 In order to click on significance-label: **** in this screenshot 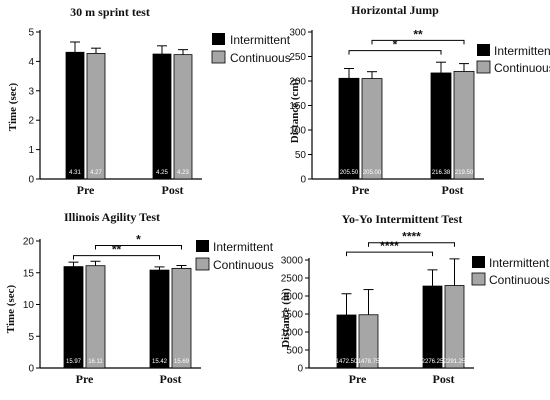, I will do `click(389, 246)`.